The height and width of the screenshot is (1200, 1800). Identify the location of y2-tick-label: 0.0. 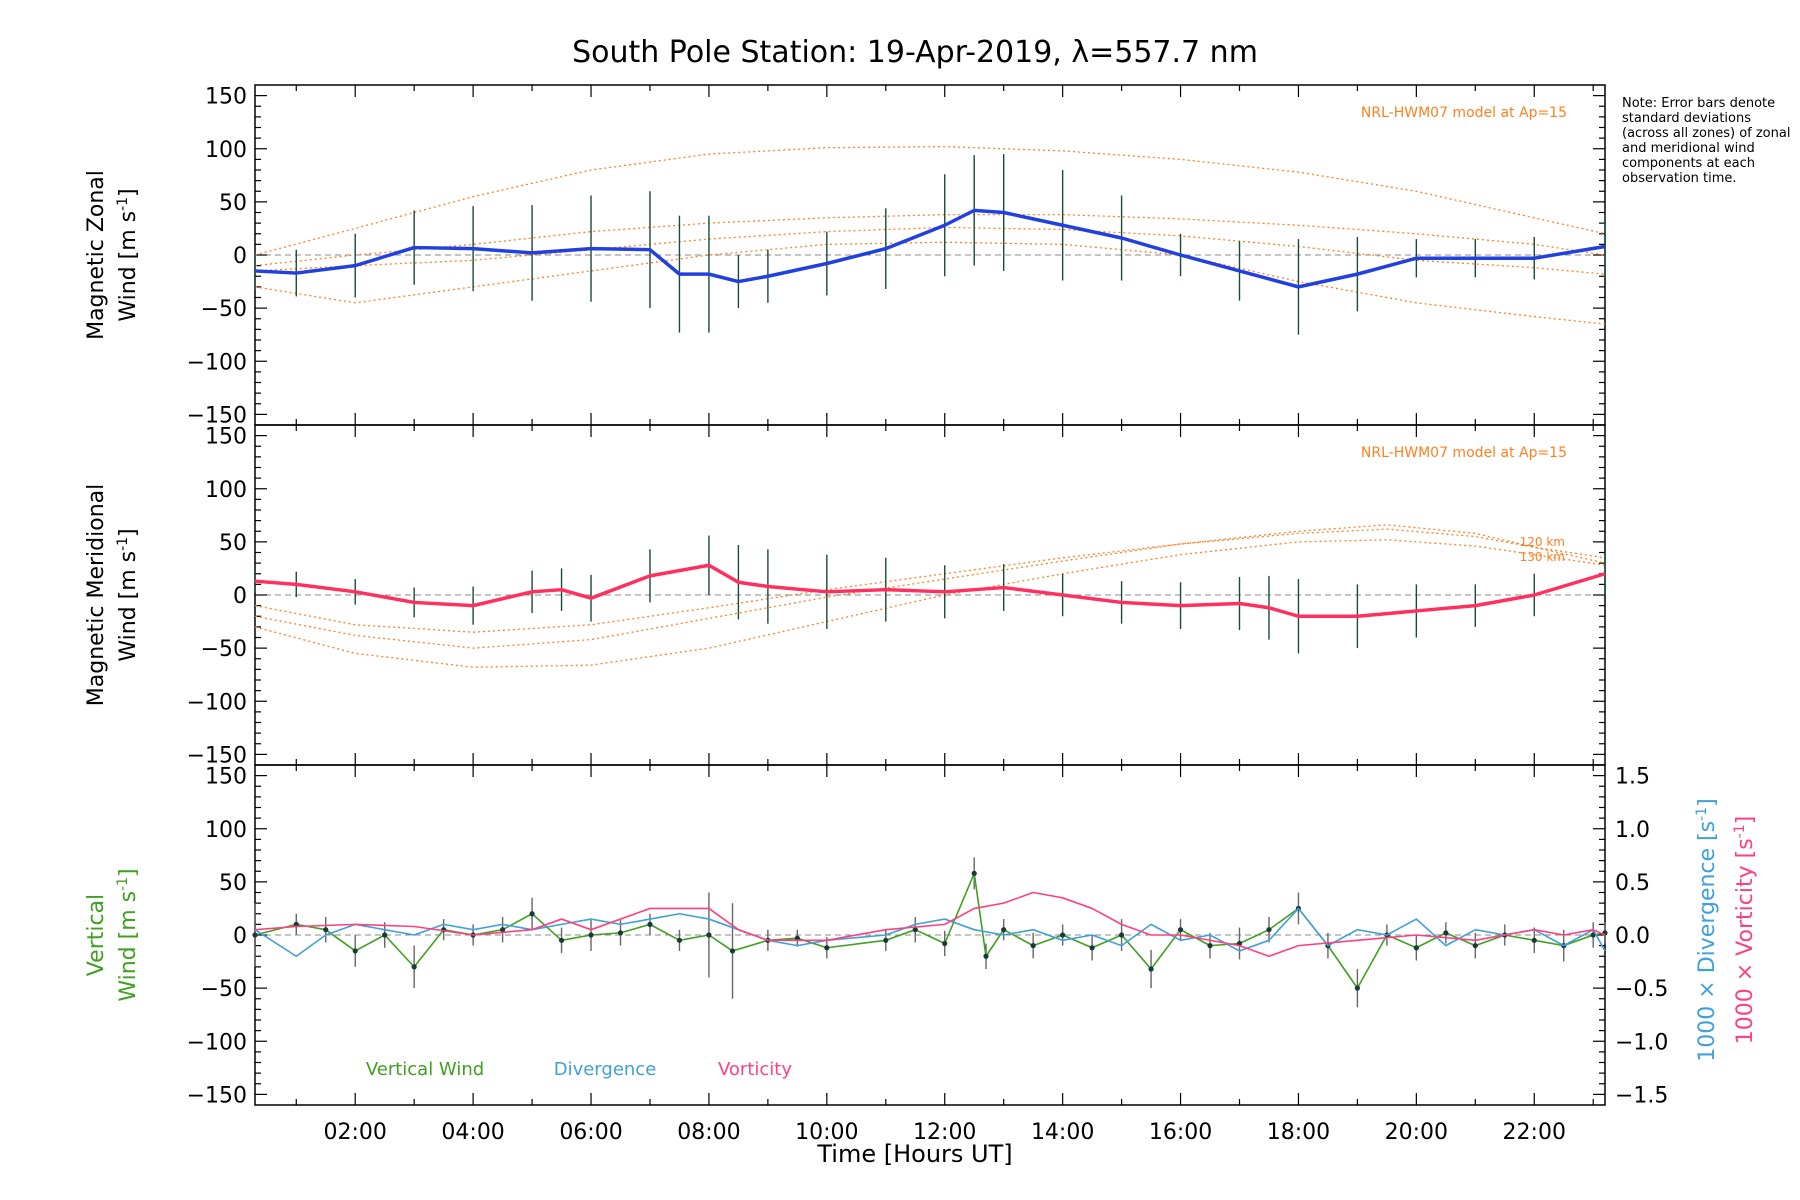
(1632, 936).